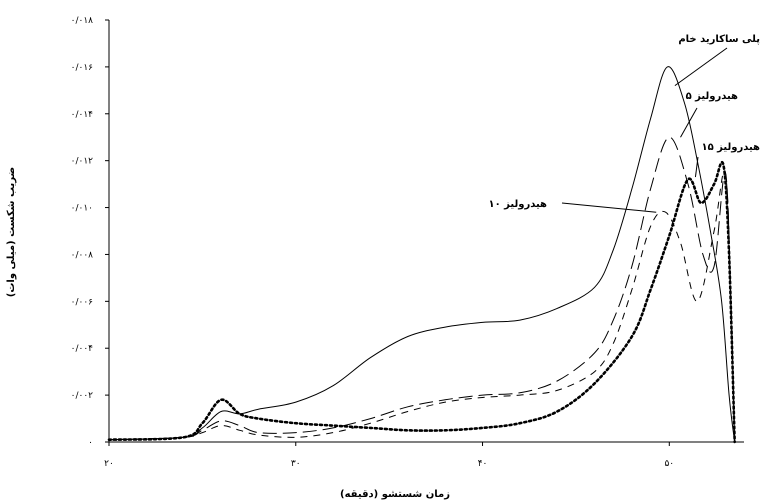 The image size is (761, 504). Describe the element at coordinates (109, 464) in the screenshot. I see `x-tick-label: ۲۰` at that location.